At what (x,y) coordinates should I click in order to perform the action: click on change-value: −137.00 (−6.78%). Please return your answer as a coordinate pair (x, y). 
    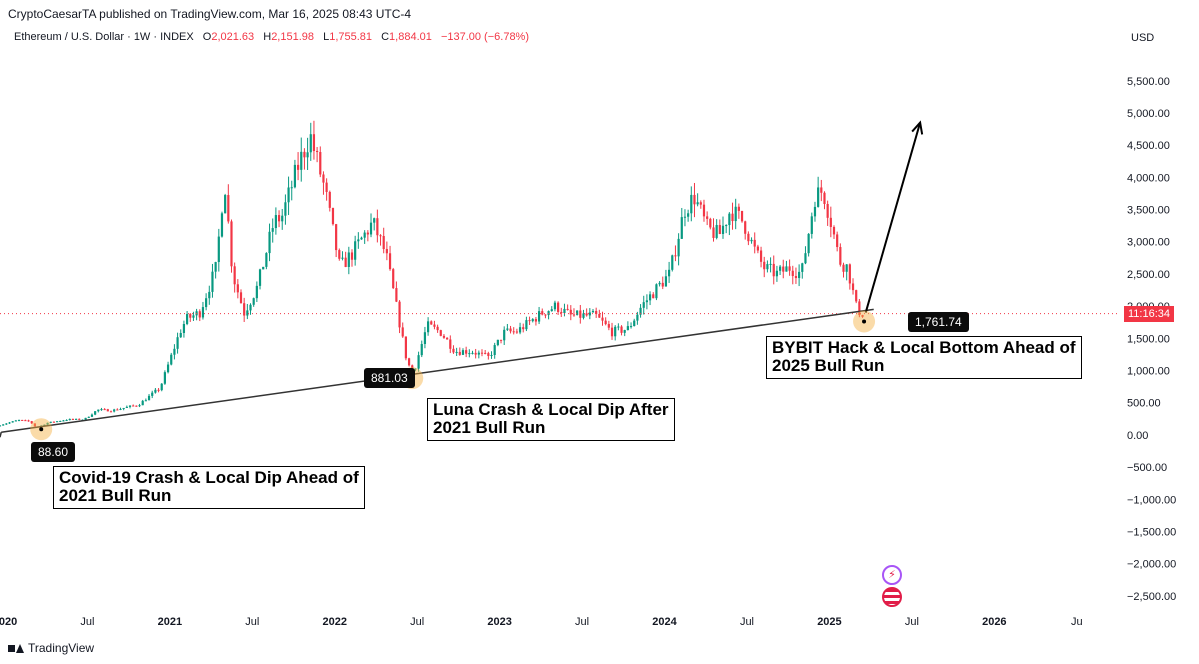
    Looking at the image, I should click on (485, 37).